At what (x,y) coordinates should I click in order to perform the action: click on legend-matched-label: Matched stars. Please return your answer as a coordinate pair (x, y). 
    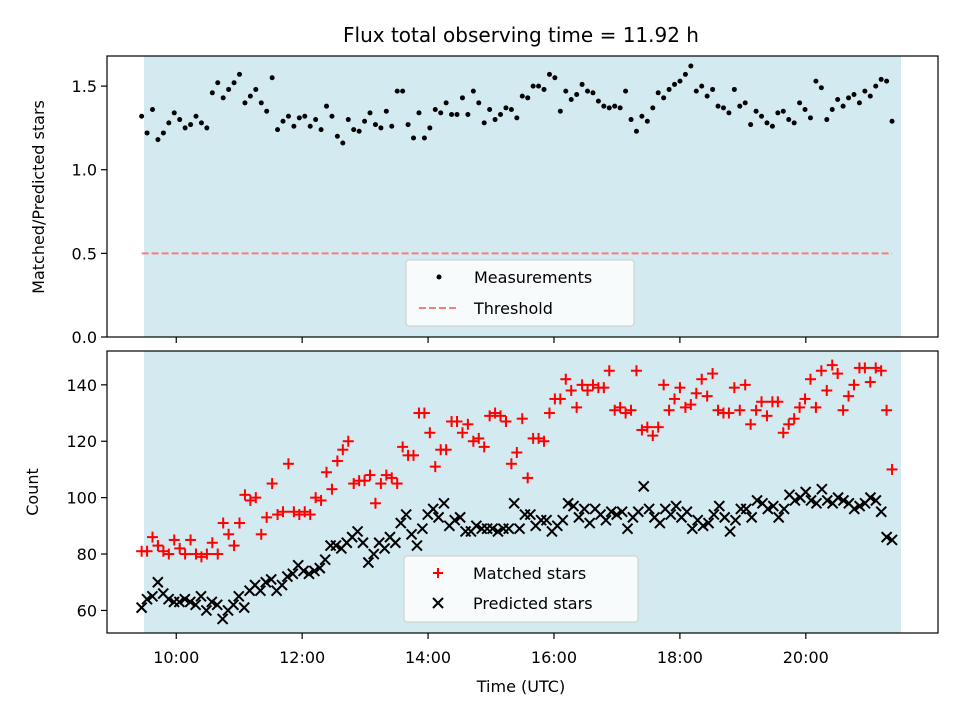
    Looking at the image, I should click on (529, 573).